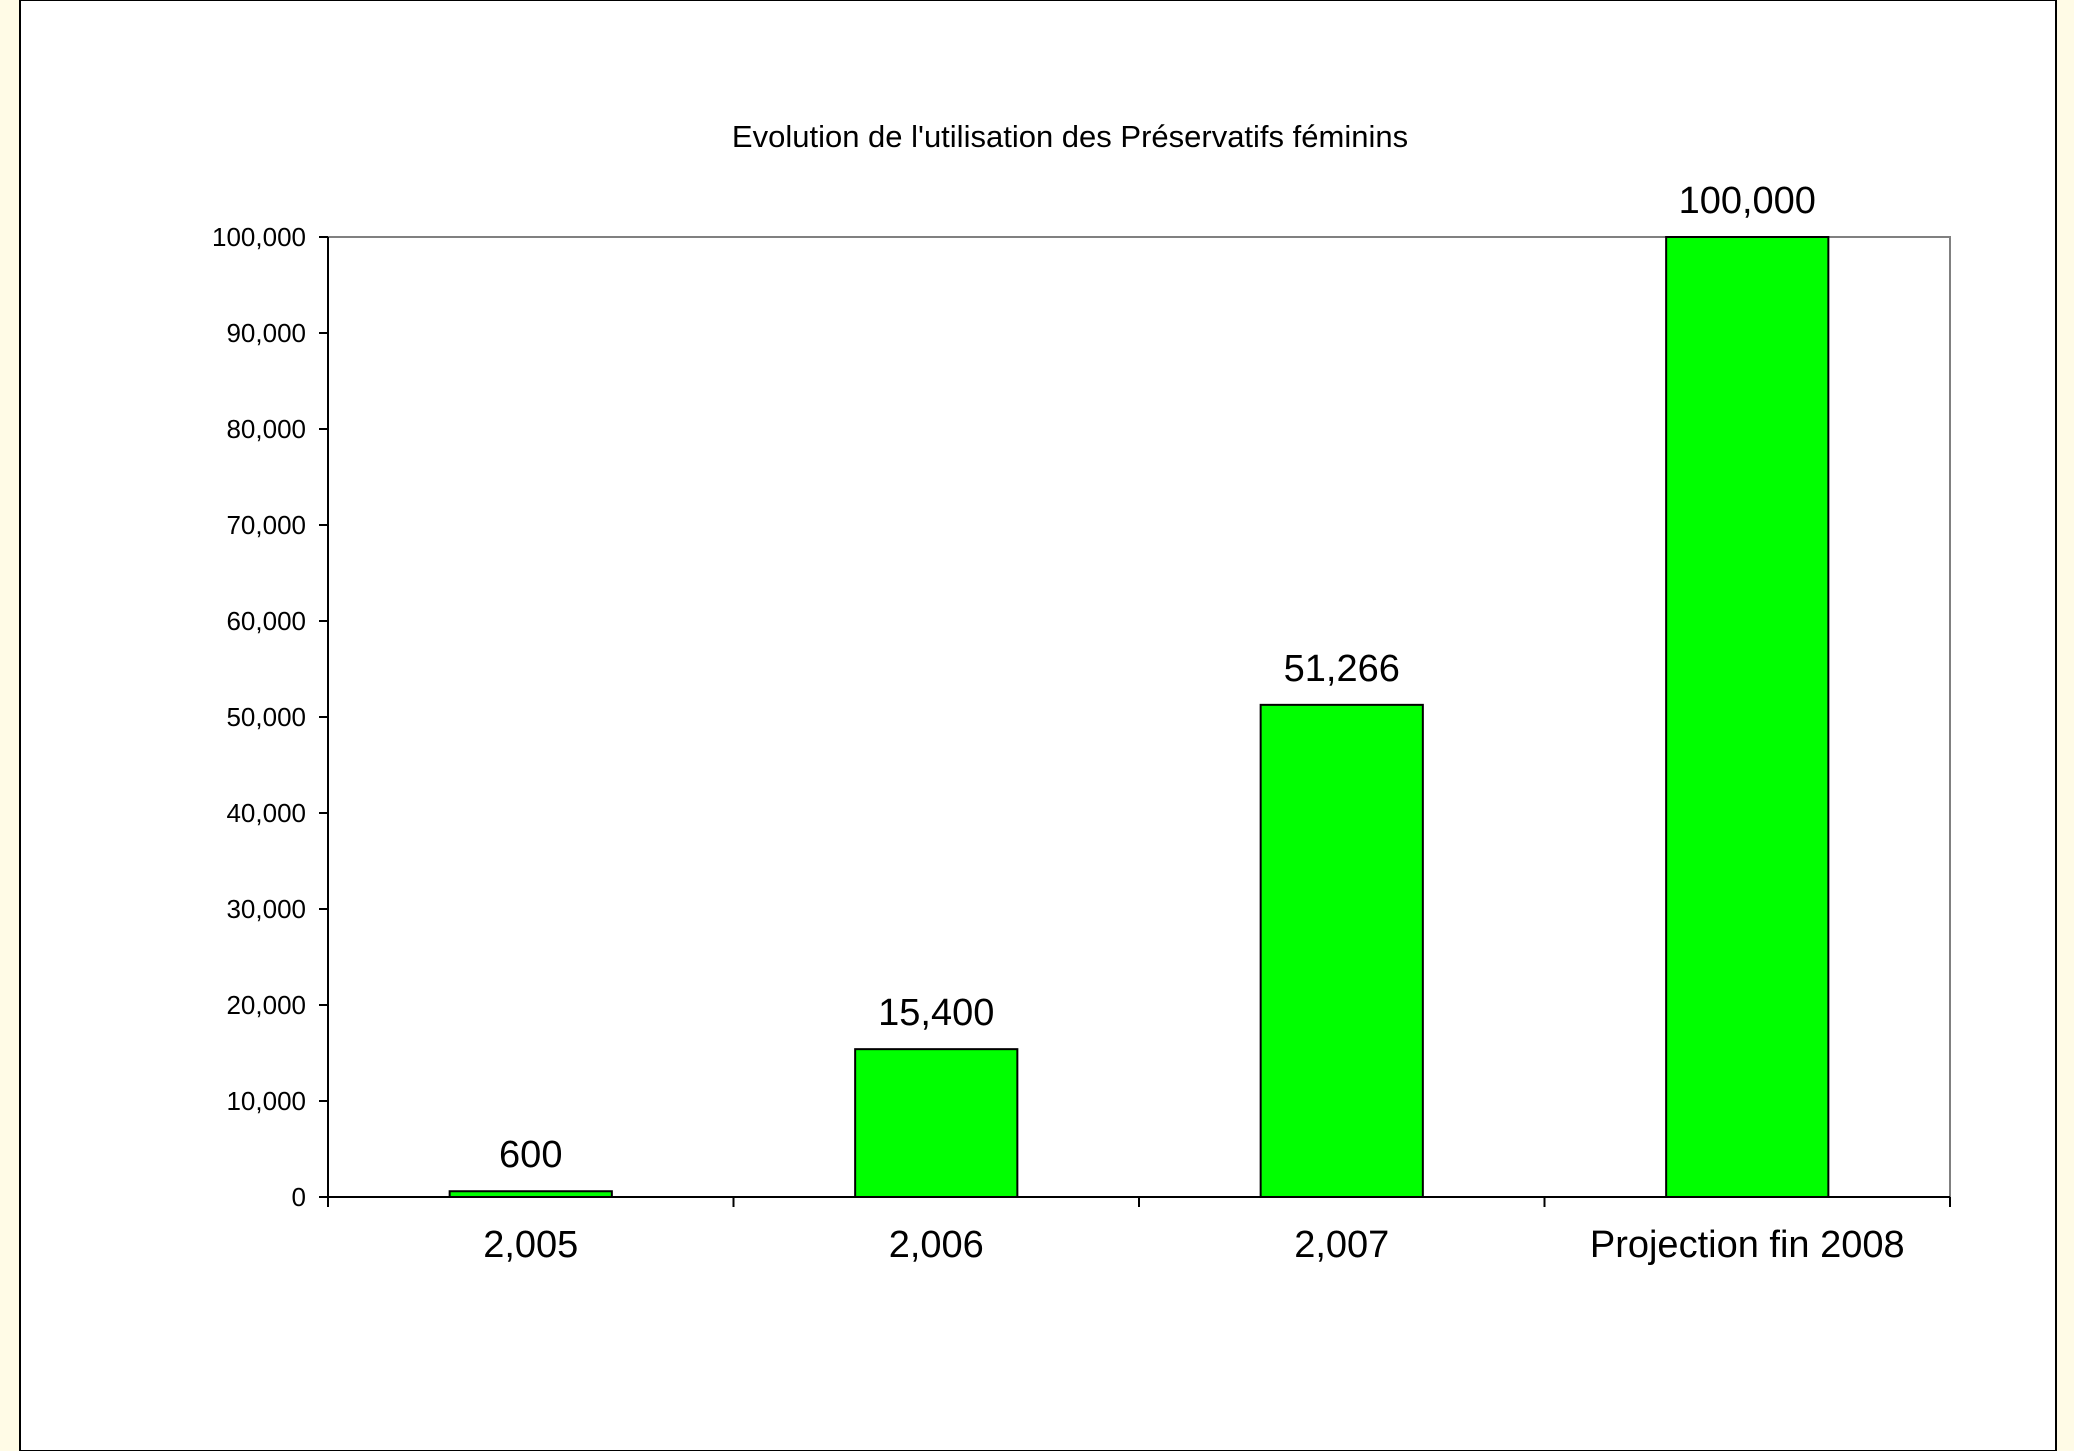 Image resolution: width=2074 pixels, height=1451 pixels. Describe the element at coordinates (936, 1245) in the screenshot. I see `x-tick-label: 2,006` at that location.